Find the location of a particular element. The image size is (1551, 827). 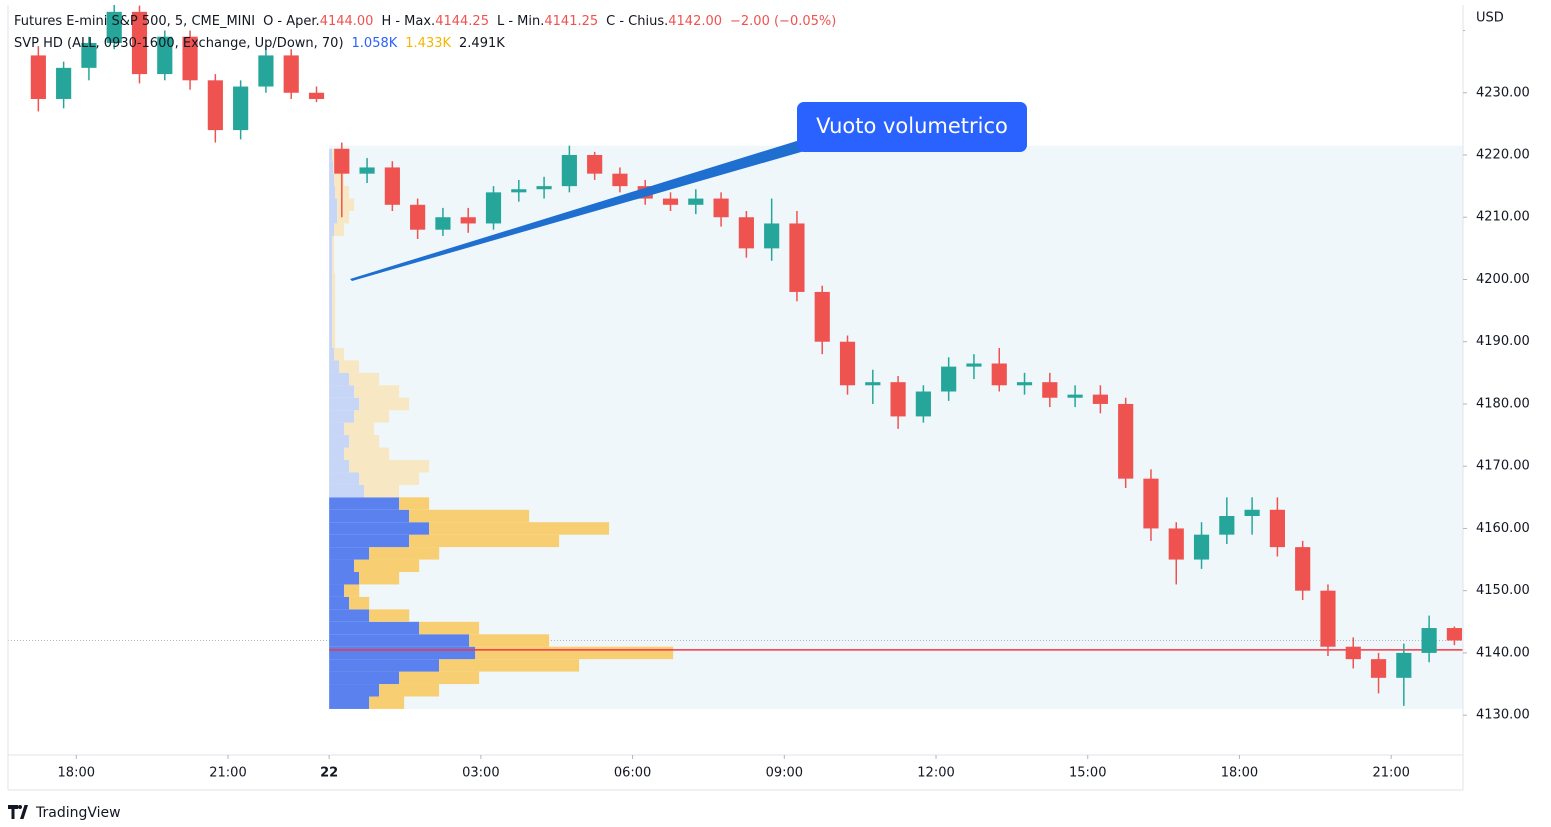

brand-logo-dot is located at coordinates (20, 807).